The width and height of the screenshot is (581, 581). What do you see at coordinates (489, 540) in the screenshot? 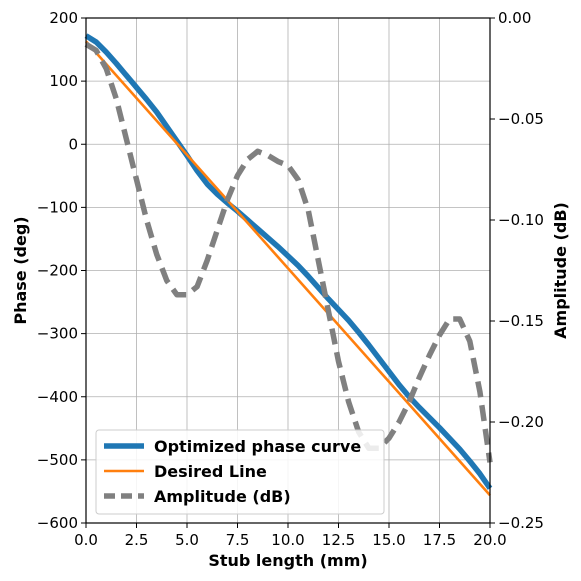
I see `x-tick-label: 20.0` at bounding box center [489, 540].